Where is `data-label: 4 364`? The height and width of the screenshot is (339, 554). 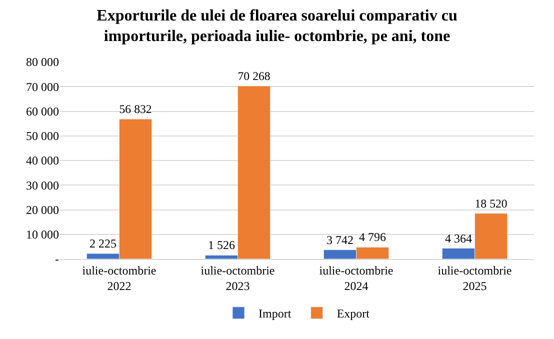
data-label: 4 364 is located at coordinates (458, 238).